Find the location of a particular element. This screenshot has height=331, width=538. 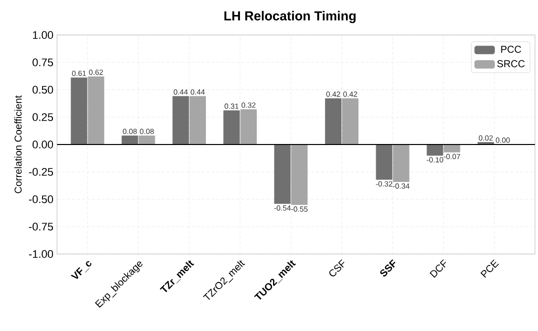

chart-title: LH Relocation Timing is located at coordinates (290, 17).